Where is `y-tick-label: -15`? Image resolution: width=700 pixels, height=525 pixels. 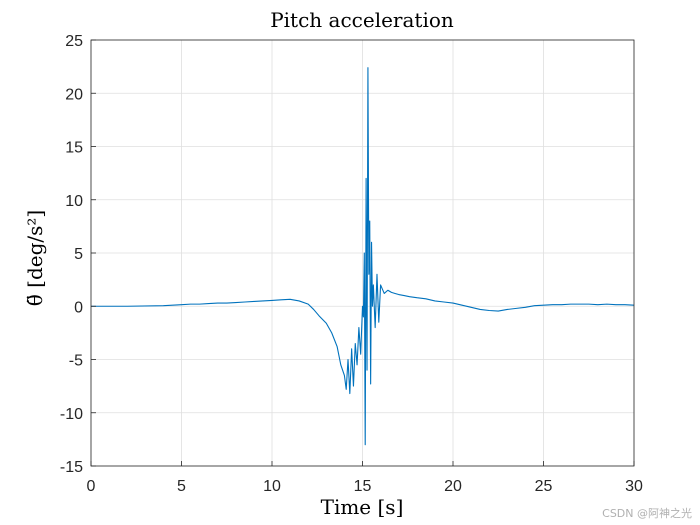 y-tick-label: -15 is located at coordinates (71, 467).